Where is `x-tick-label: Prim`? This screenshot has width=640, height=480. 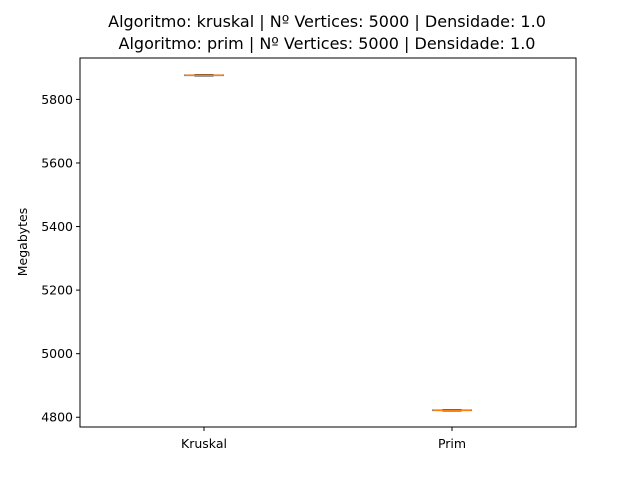
x-tick-label: Prim is located at coordinates (452, 443).